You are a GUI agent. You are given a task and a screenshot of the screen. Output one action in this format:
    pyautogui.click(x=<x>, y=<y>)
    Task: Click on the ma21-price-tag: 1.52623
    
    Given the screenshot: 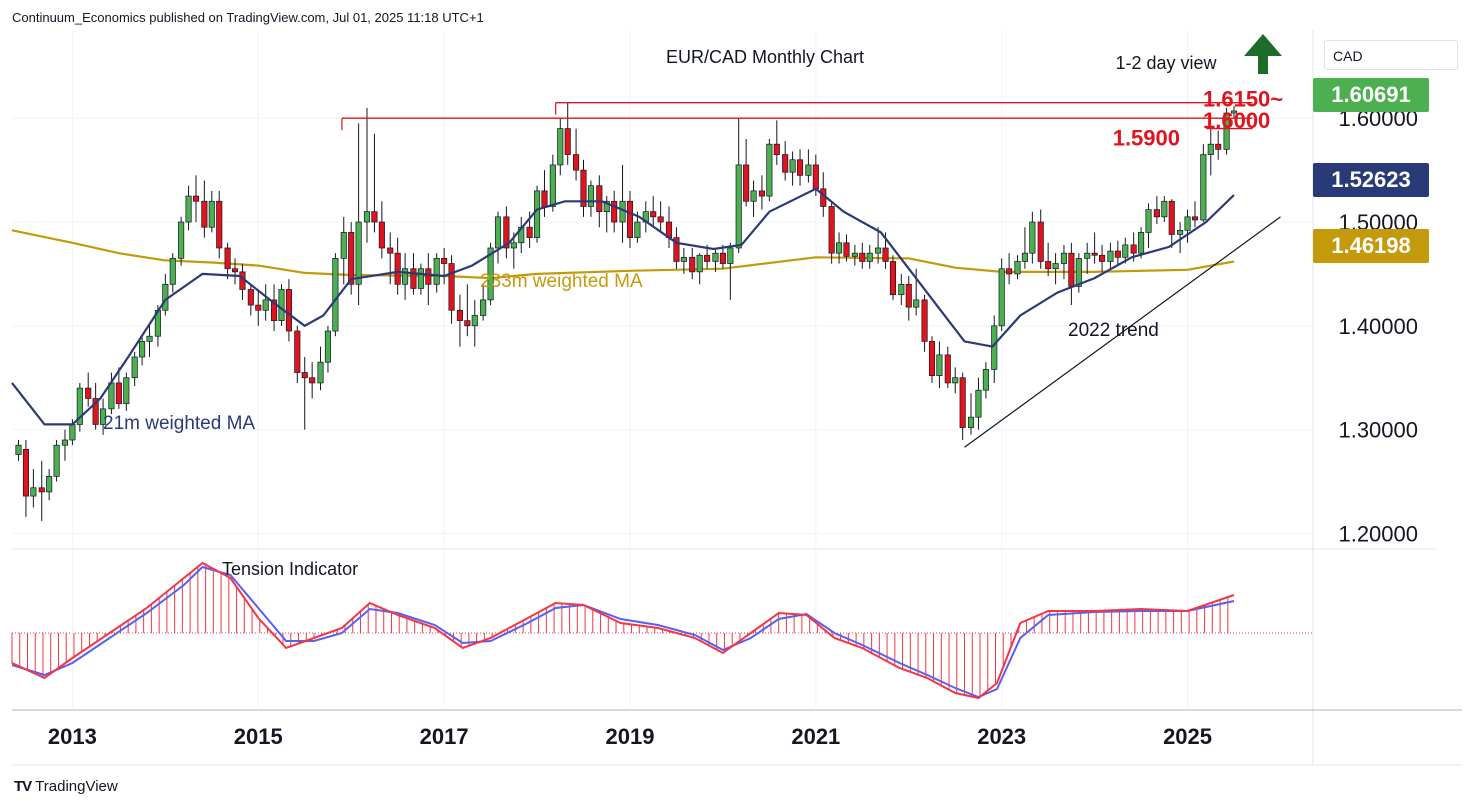 What is the action you would take?
    pyautogui.click(x=1371, y=180)
    